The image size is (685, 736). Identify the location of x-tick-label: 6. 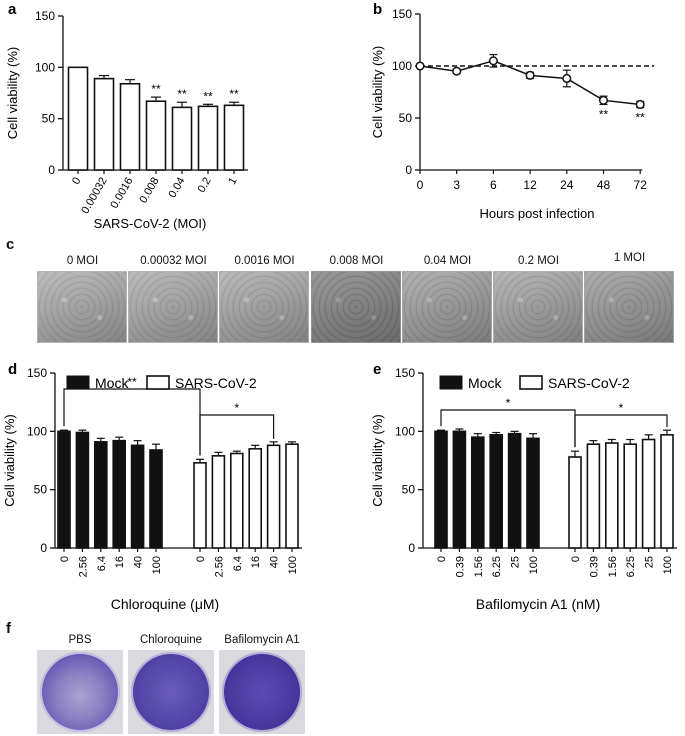
(493, 185).